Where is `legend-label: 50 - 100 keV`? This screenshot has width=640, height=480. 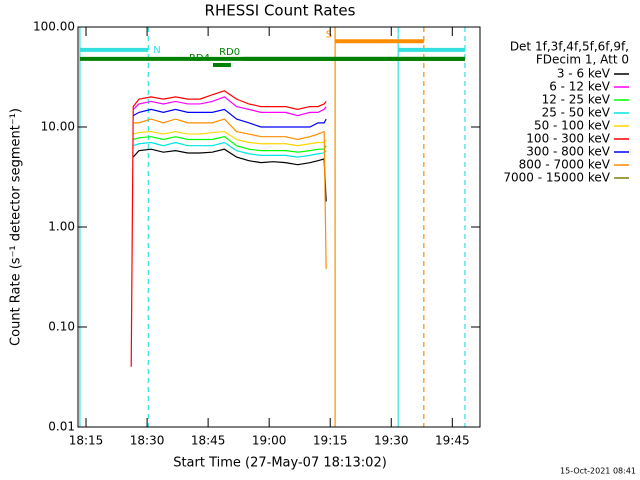
legend-label: 50 - 100 keV is located at coordinates (572, 126).